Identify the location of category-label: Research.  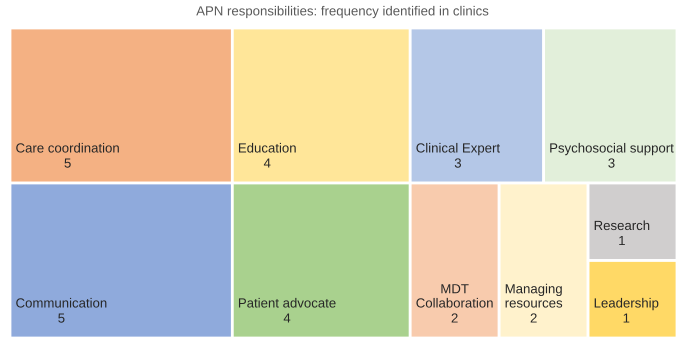
(622, 225).